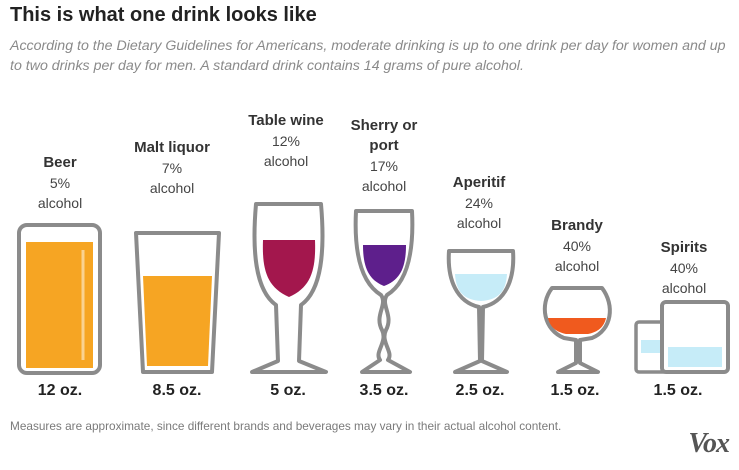  I want to click on drink-label-spirits: Spirits 40% alcohol, so click(684, 268).